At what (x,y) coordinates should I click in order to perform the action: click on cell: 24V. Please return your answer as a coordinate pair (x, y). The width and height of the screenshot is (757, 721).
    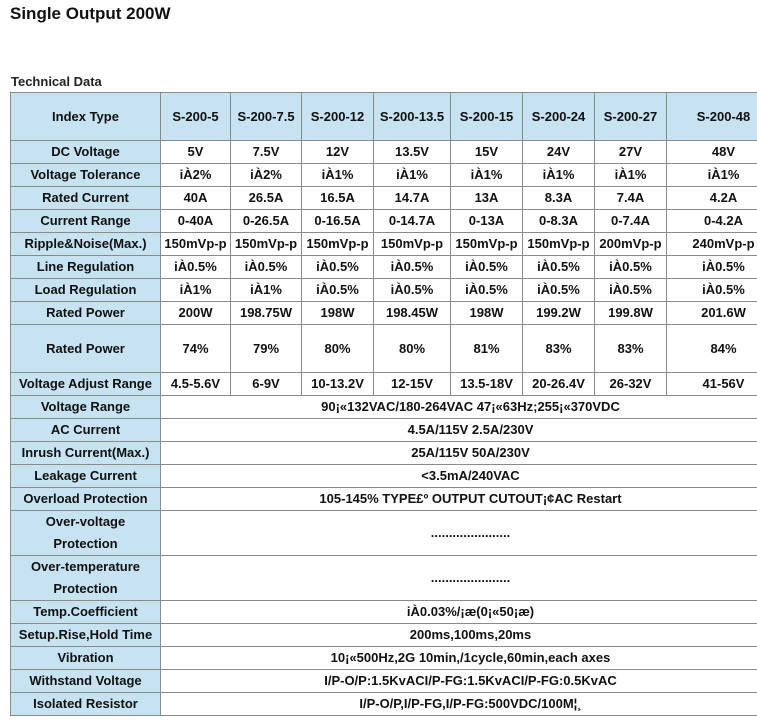
    Looking at the image, I should click on (558, 152).